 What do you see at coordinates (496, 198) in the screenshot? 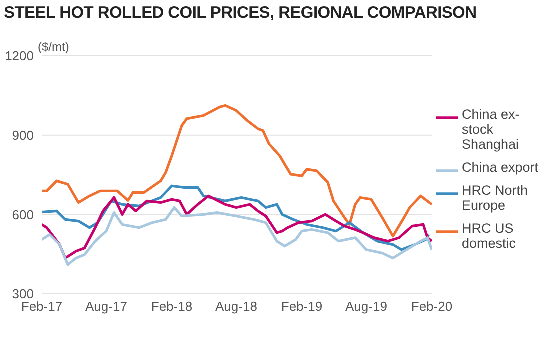
I see `legend-label: HRC North Europe` at bounding box center [496, 198].